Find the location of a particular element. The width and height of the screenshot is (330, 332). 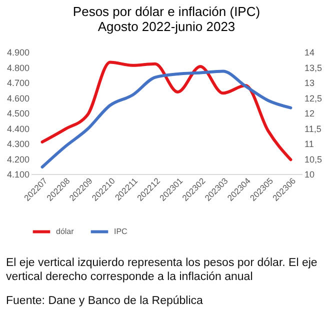

y2-tick-label: 10,5 is located at coordinates (313, 159).